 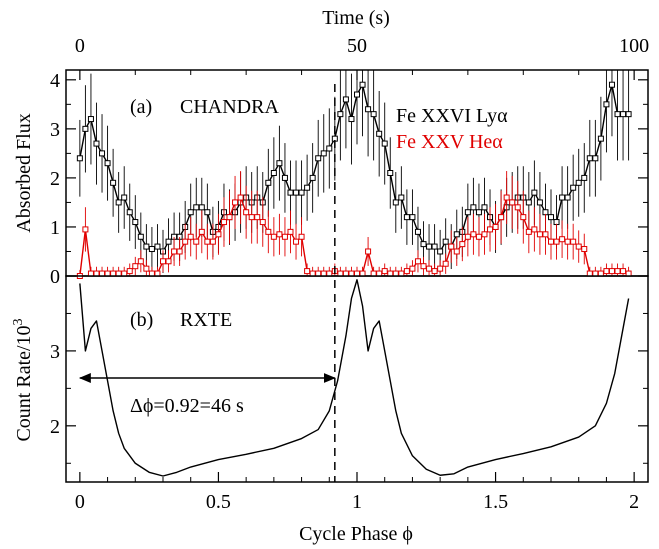 What do you see at coordinates (634, 46) in the screenshot?
I see `top-axis-tick-label: 100` at bounding box center [634, 46].